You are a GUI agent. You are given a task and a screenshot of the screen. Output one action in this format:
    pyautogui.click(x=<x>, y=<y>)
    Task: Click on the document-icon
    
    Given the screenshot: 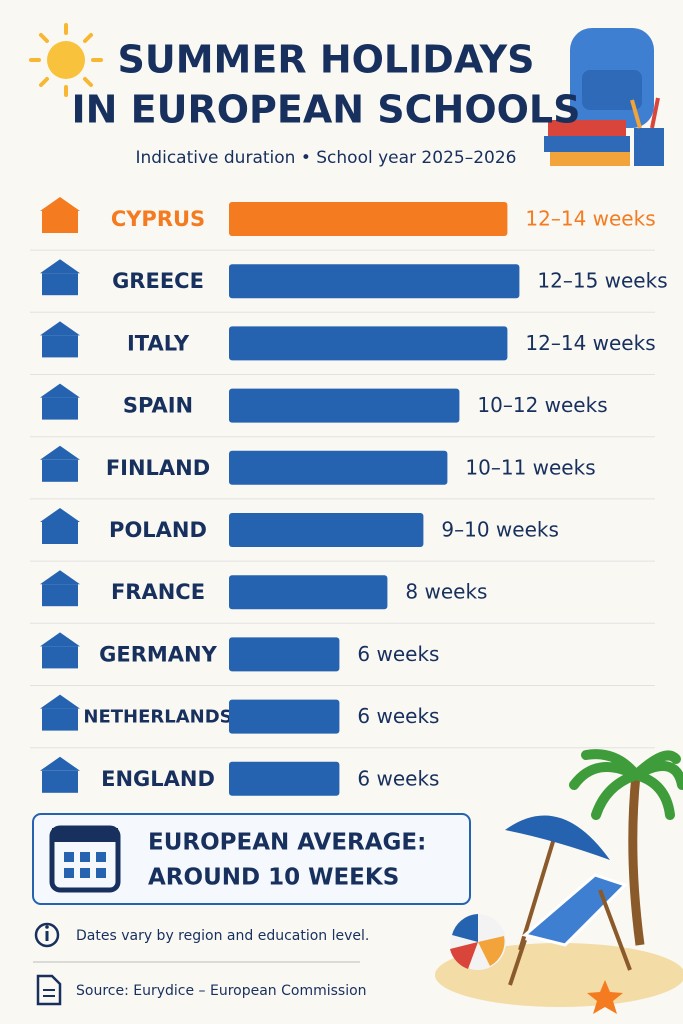 What is the action you would take?
    pyautogui.click(x=49, y=990)
    